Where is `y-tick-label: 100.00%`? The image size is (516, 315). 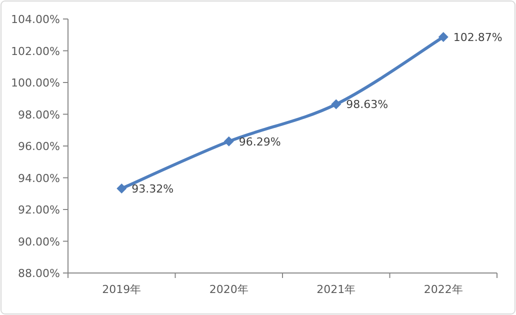
y-tick-label: 100.00% is located at coordinates (35, 83).